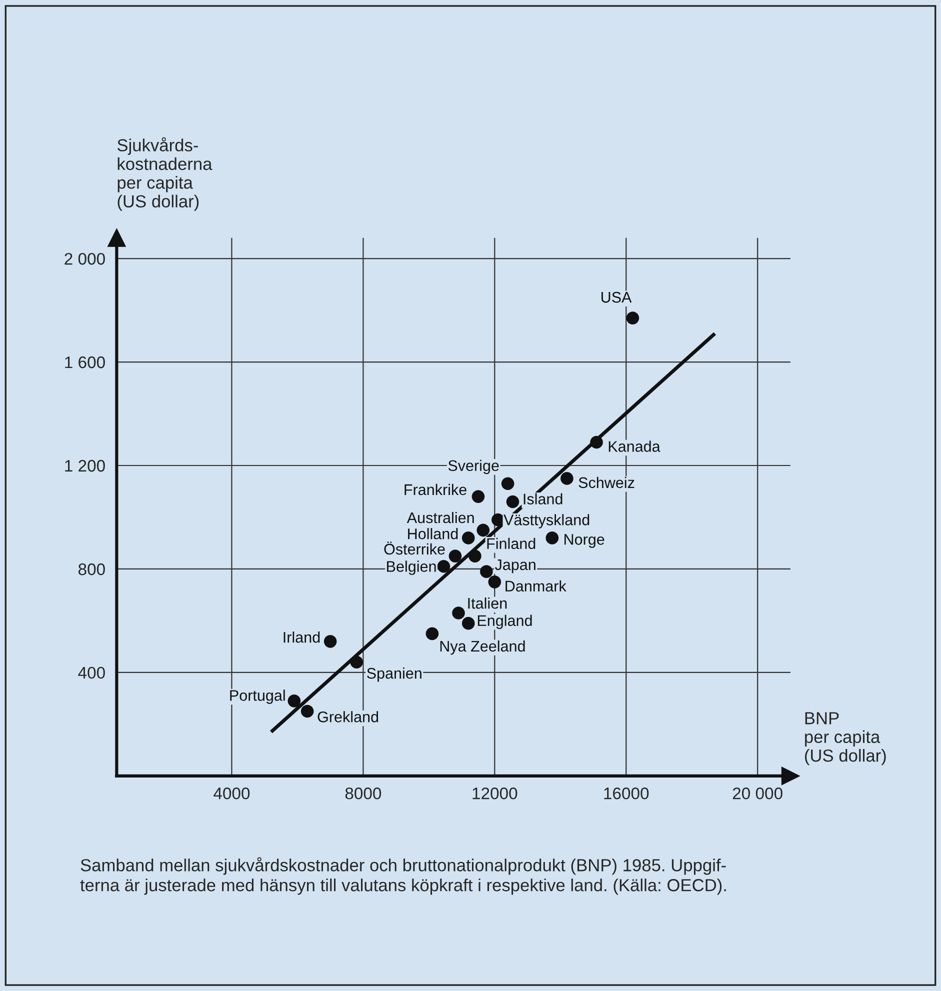 This screenshot has width=941, height=991. Describe the element at coordinates (757, 794) in the screenshot. I see `x-tick-label: 20 000` at that location.